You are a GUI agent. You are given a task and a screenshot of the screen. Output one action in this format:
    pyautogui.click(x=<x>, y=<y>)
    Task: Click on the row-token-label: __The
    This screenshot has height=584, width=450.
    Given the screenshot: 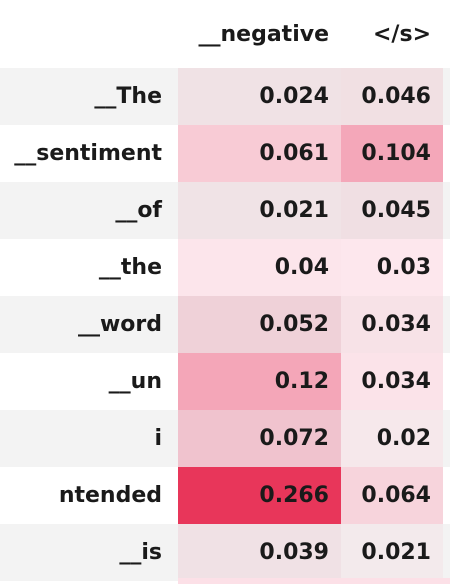 What is the action you would take?
    pyautogui.click(x=128, y=96)
    